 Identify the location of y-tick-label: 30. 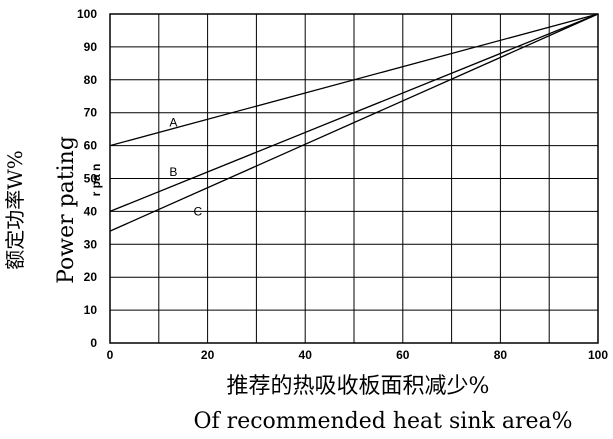
(91, 244).